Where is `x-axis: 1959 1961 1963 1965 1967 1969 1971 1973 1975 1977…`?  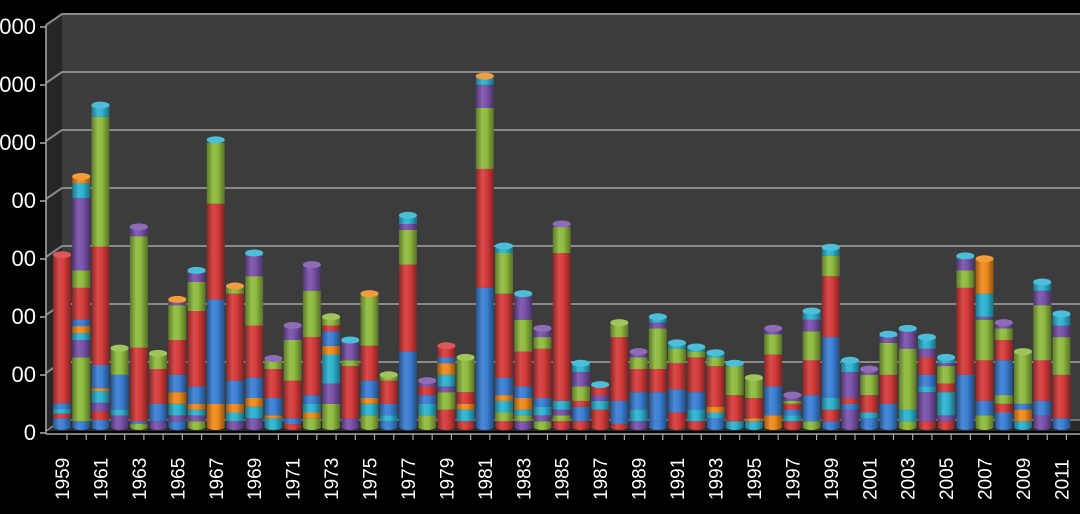
x-axis: 1959 1961 1963 1965 1967 1969 1971 1973 1975 1977… is located at coordinates (563, 466).